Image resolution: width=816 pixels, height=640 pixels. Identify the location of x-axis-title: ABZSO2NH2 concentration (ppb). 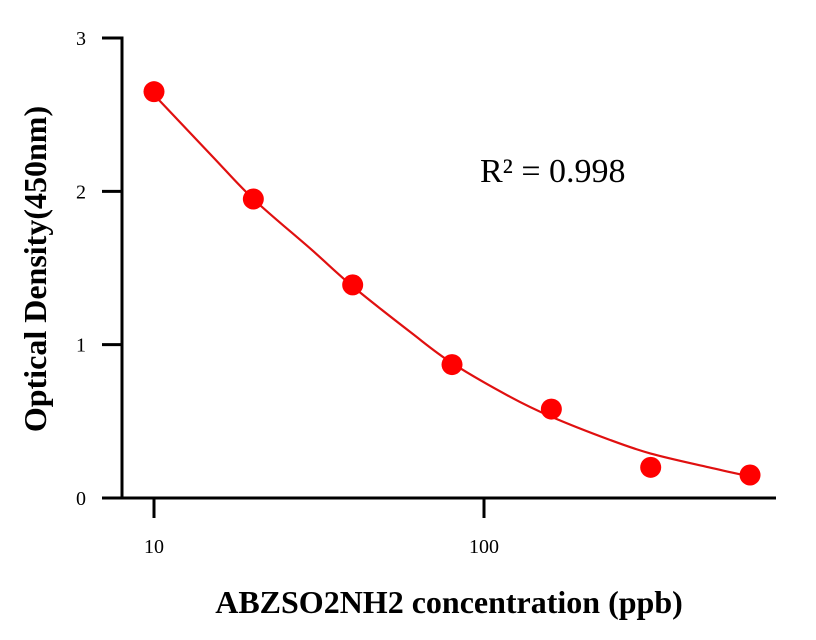
(449, 602).